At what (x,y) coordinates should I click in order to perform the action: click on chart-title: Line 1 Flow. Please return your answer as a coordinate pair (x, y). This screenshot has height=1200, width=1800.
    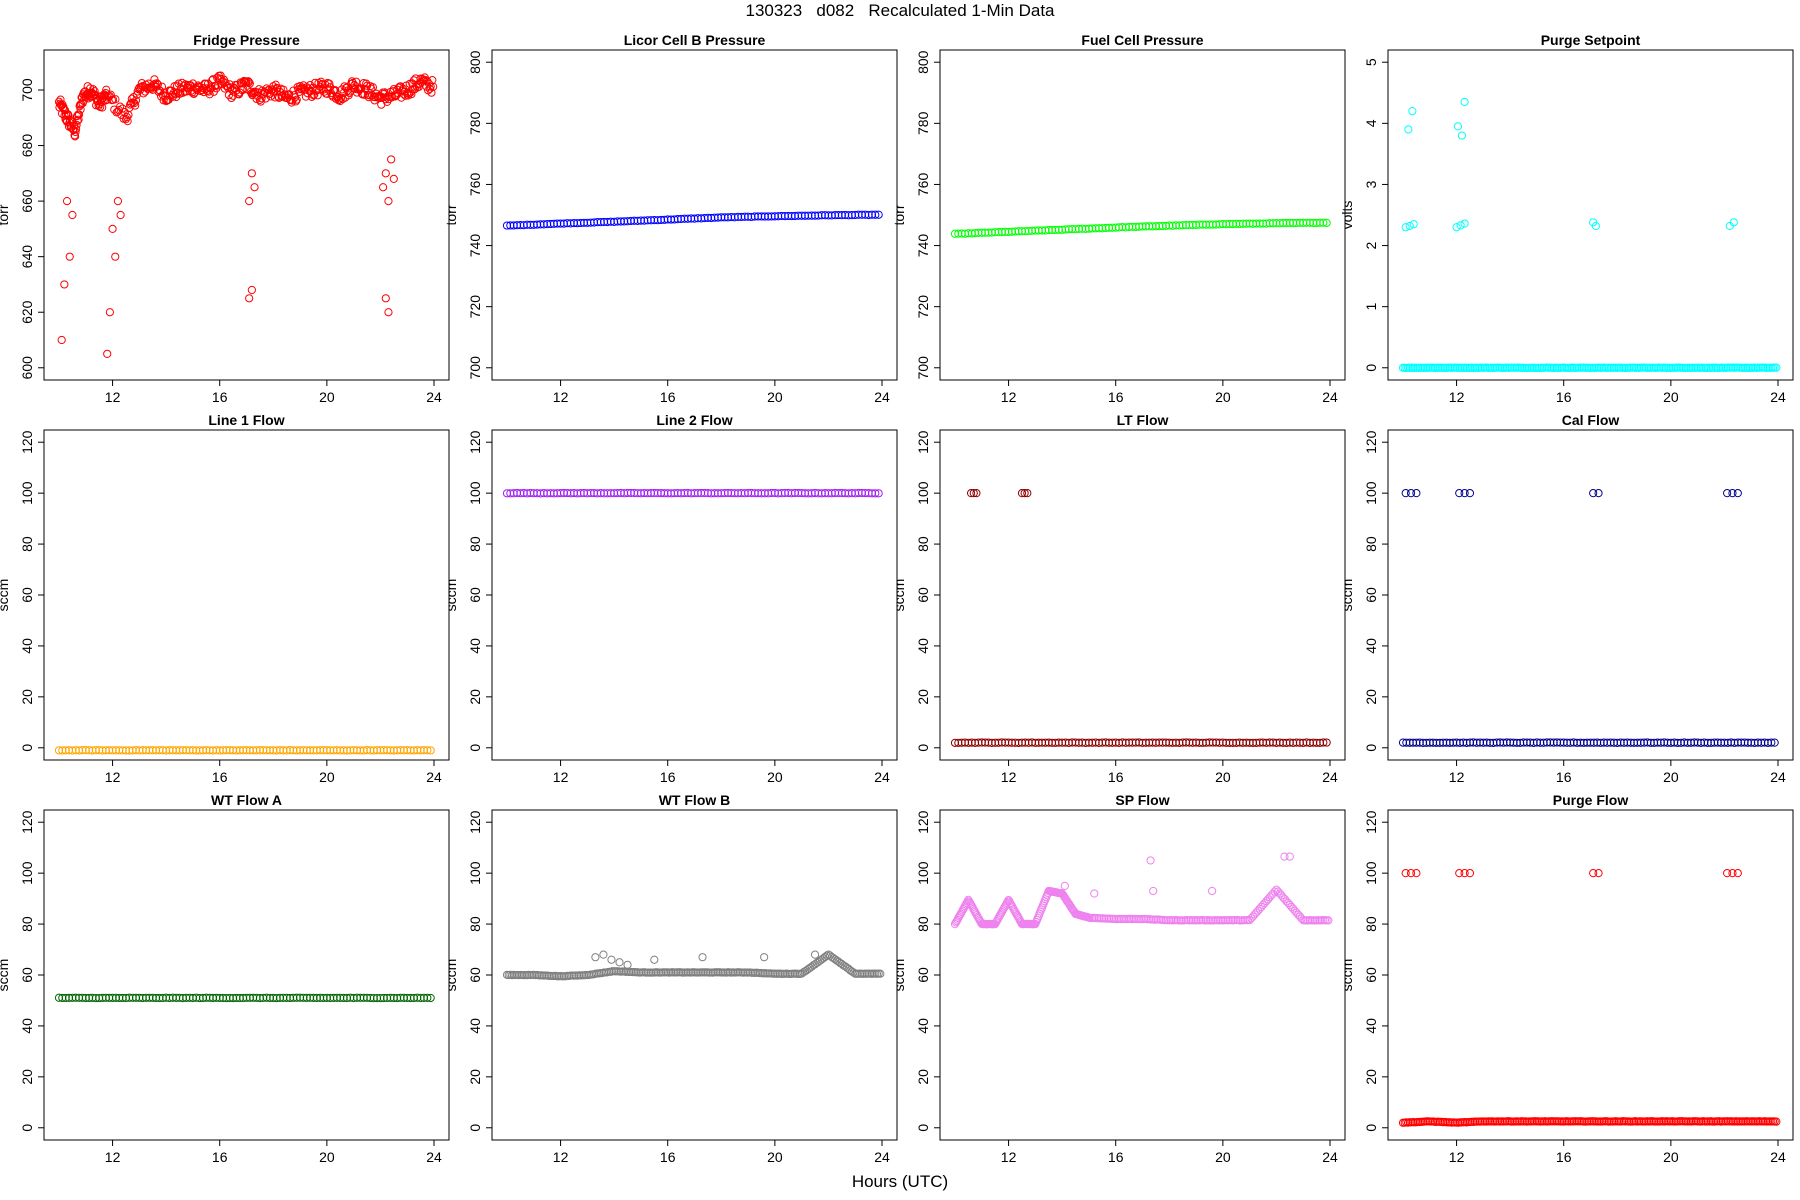
    Looking at the image, I should click on (246, 420).